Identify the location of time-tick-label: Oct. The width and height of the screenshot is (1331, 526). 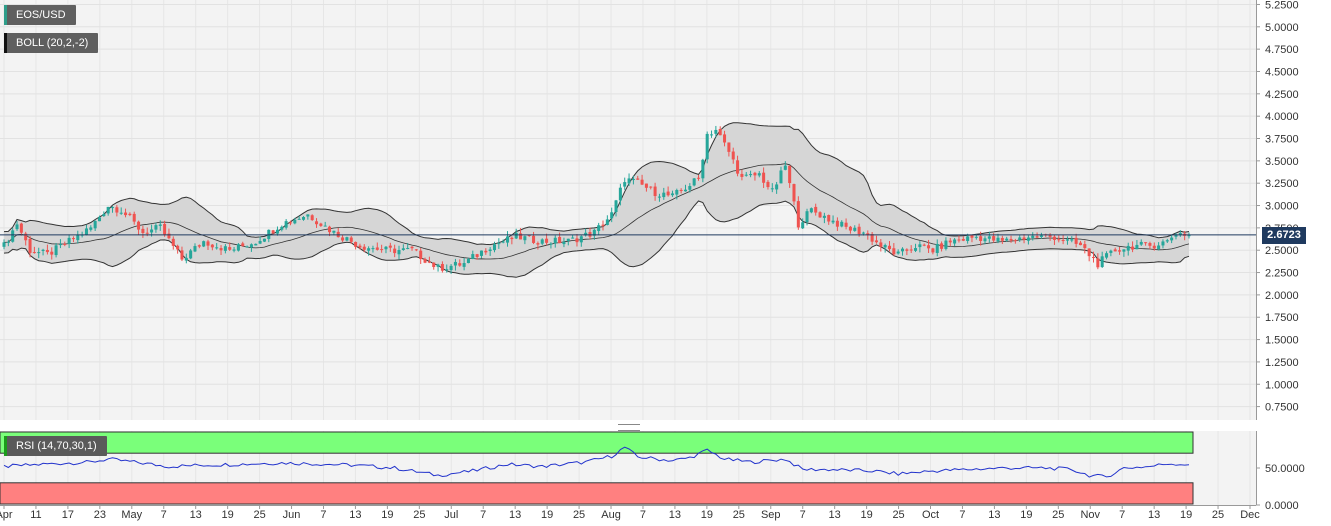
(930, 515).